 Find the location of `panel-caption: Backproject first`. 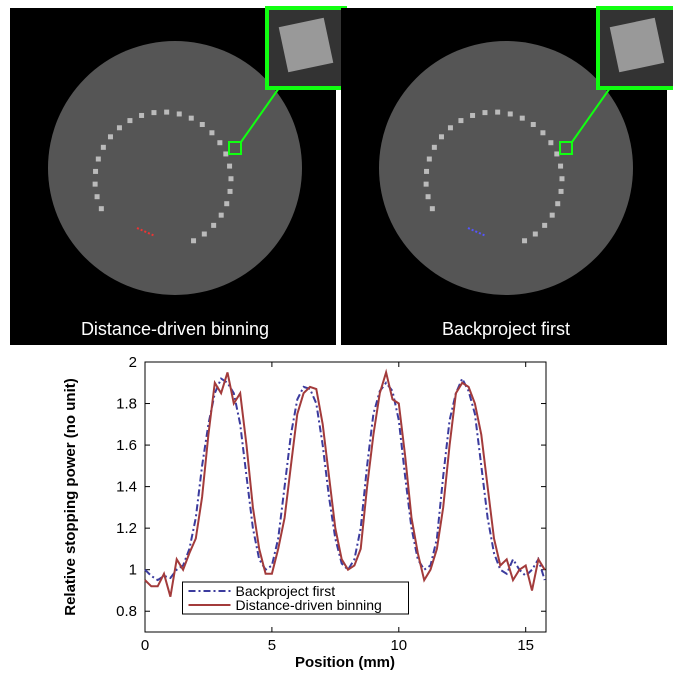

panel-caption: Backproject first is located at coordinates (506, 329).